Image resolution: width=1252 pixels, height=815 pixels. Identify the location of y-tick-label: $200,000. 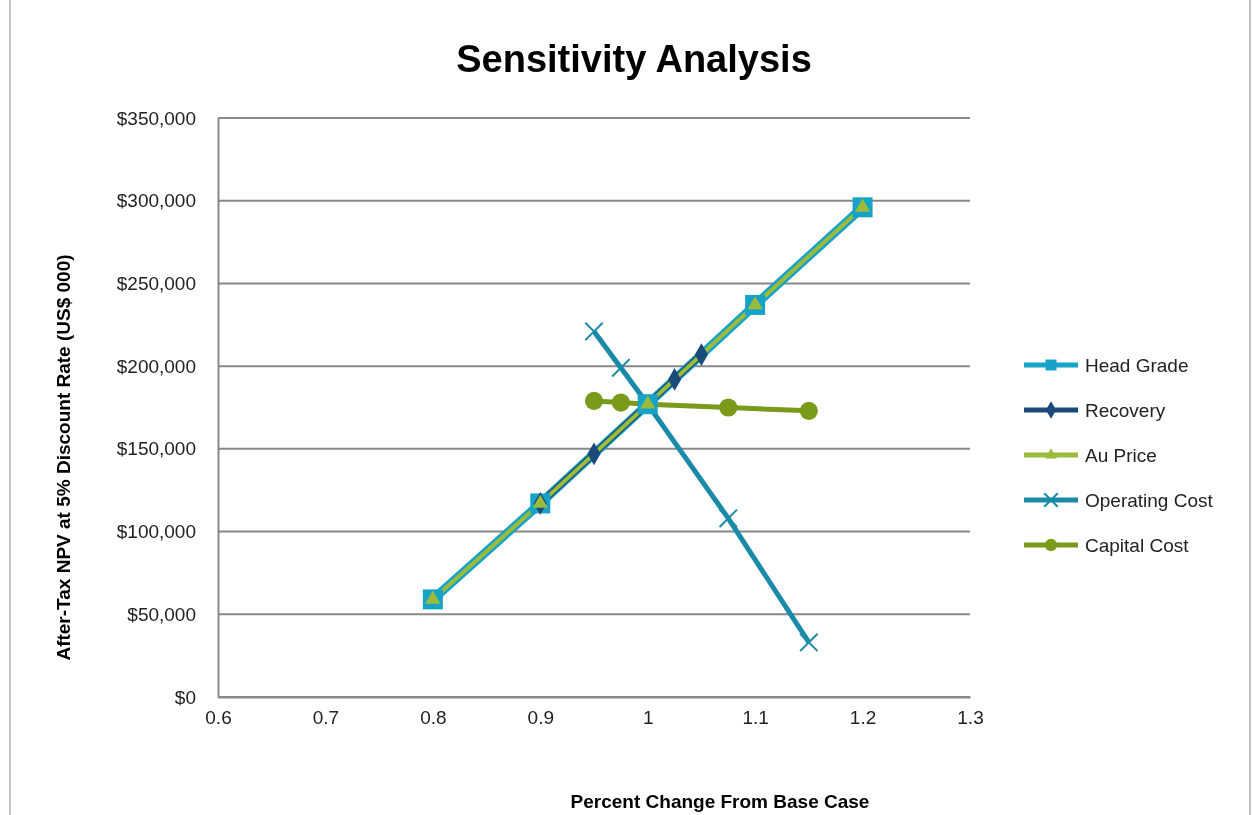
(156, 366).